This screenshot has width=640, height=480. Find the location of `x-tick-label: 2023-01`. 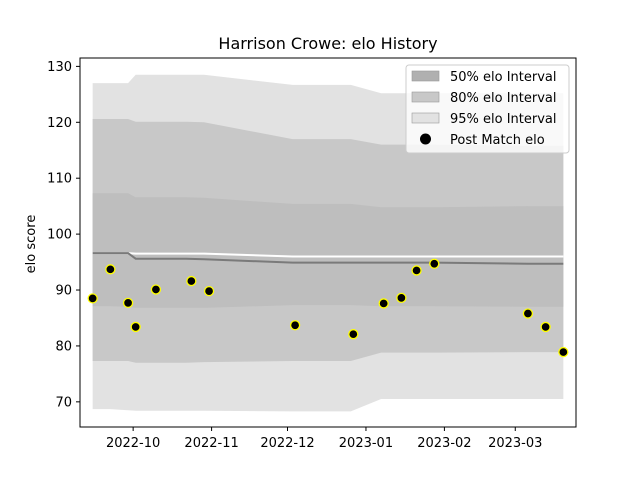

x-tick-label: 2023-01 is located at coordinates (366, 443).